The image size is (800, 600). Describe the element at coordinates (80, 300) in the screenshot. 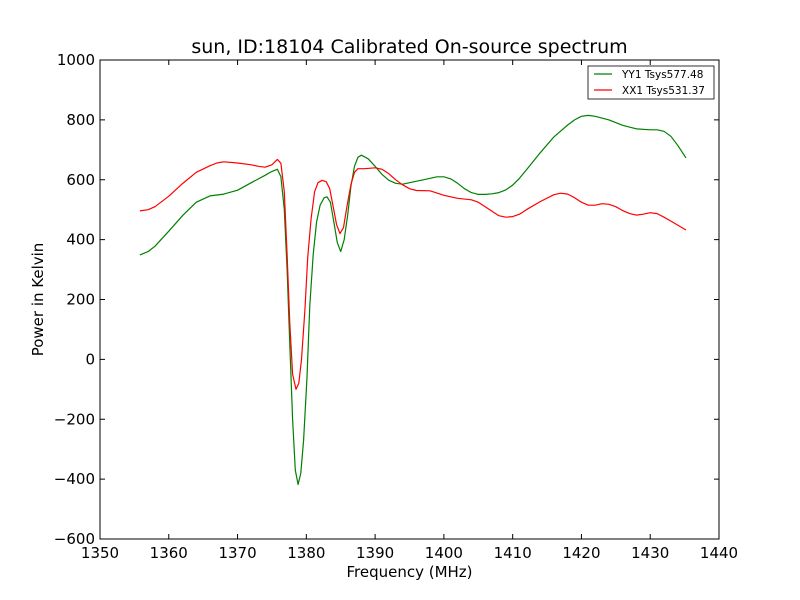

I see `y-tick-label: 200` at that location.